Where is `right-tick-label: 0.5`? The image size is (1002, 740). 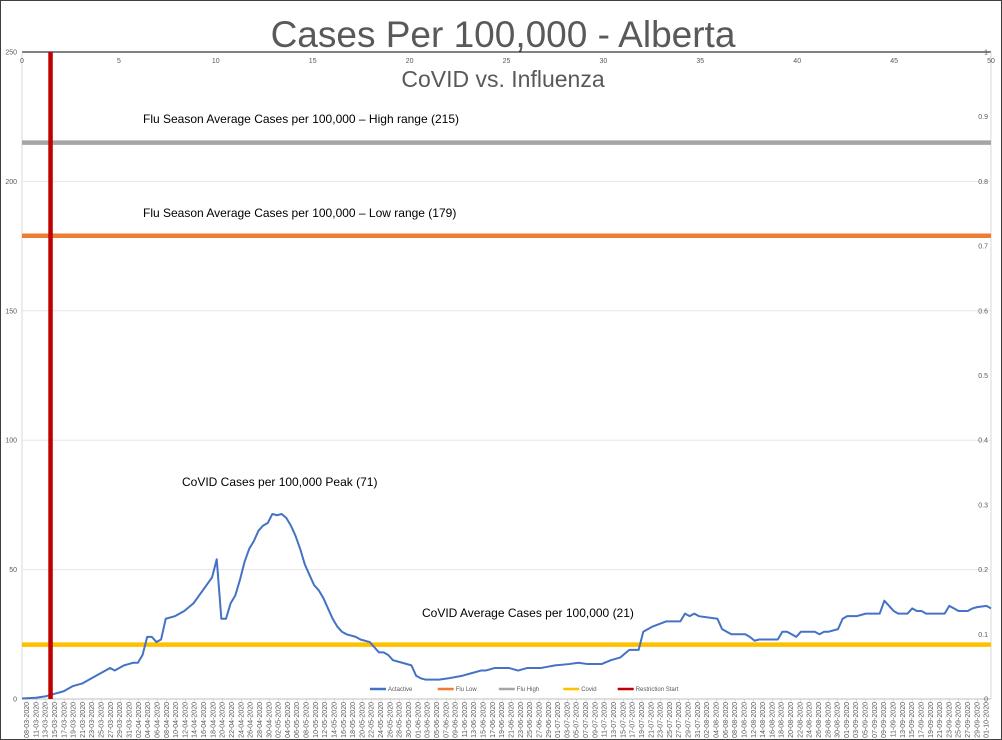 right-tick-label: 0.5 is located at coordinates (983, 376).